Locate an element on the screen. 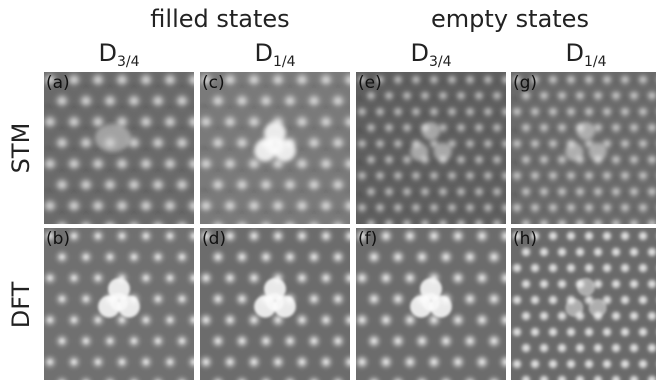 The width and height of the screenshot is (656, 380). panel-label: (e) is located at coordinates (370, 83).